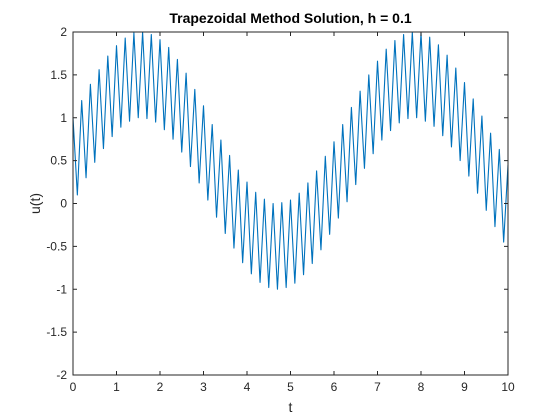  What do you see at coordinates (56, 246) in the screenshot?
I see `y-tick-label: -0.5` at bounding box center [56, 246].